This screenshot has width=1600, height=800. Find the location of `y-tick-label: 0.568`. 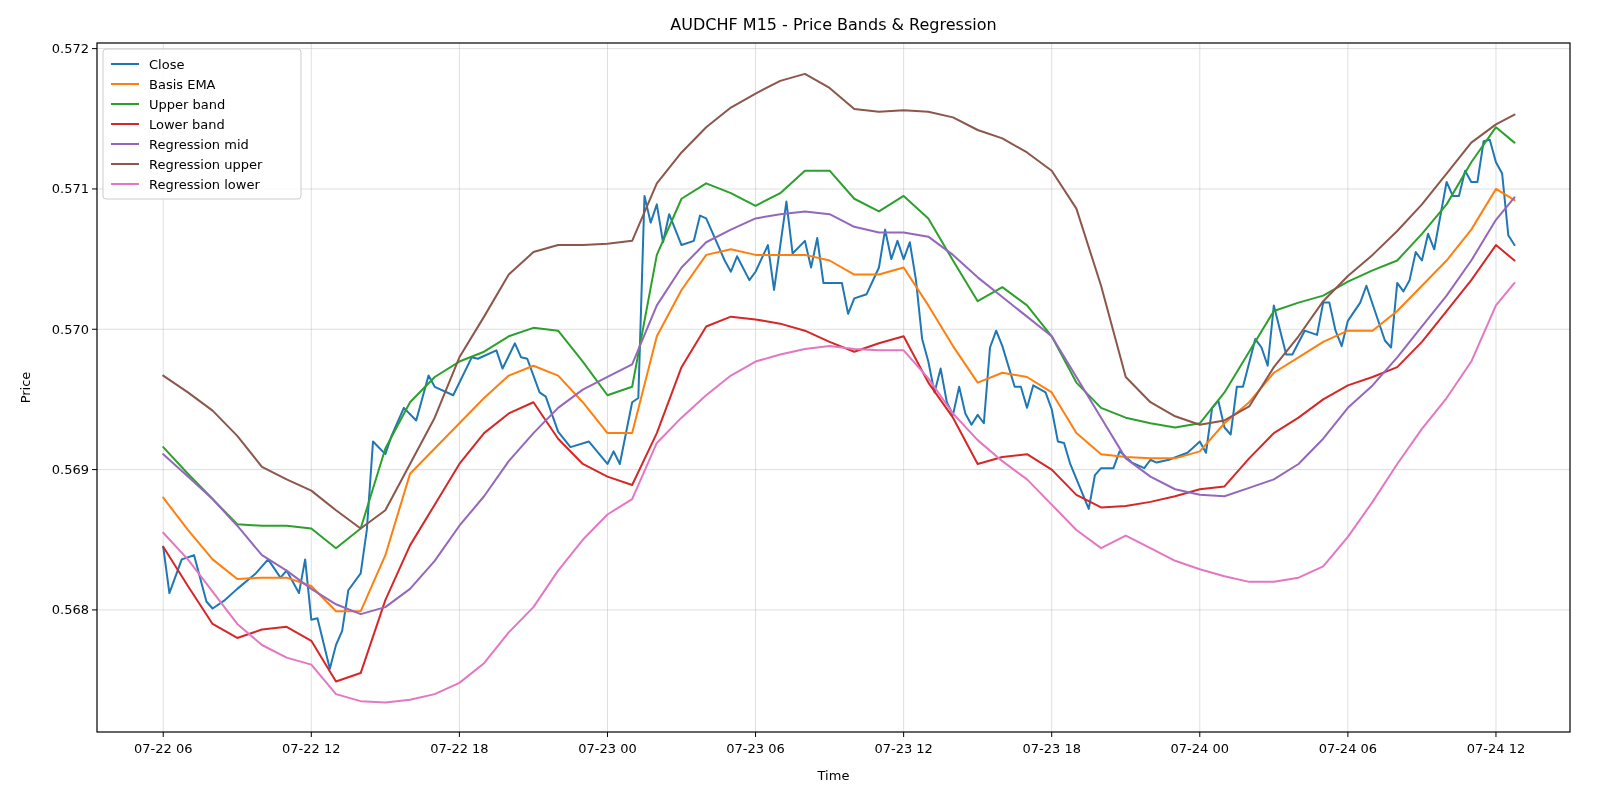

y-tick-label: 0.568 is located at coordinates (70, 610).